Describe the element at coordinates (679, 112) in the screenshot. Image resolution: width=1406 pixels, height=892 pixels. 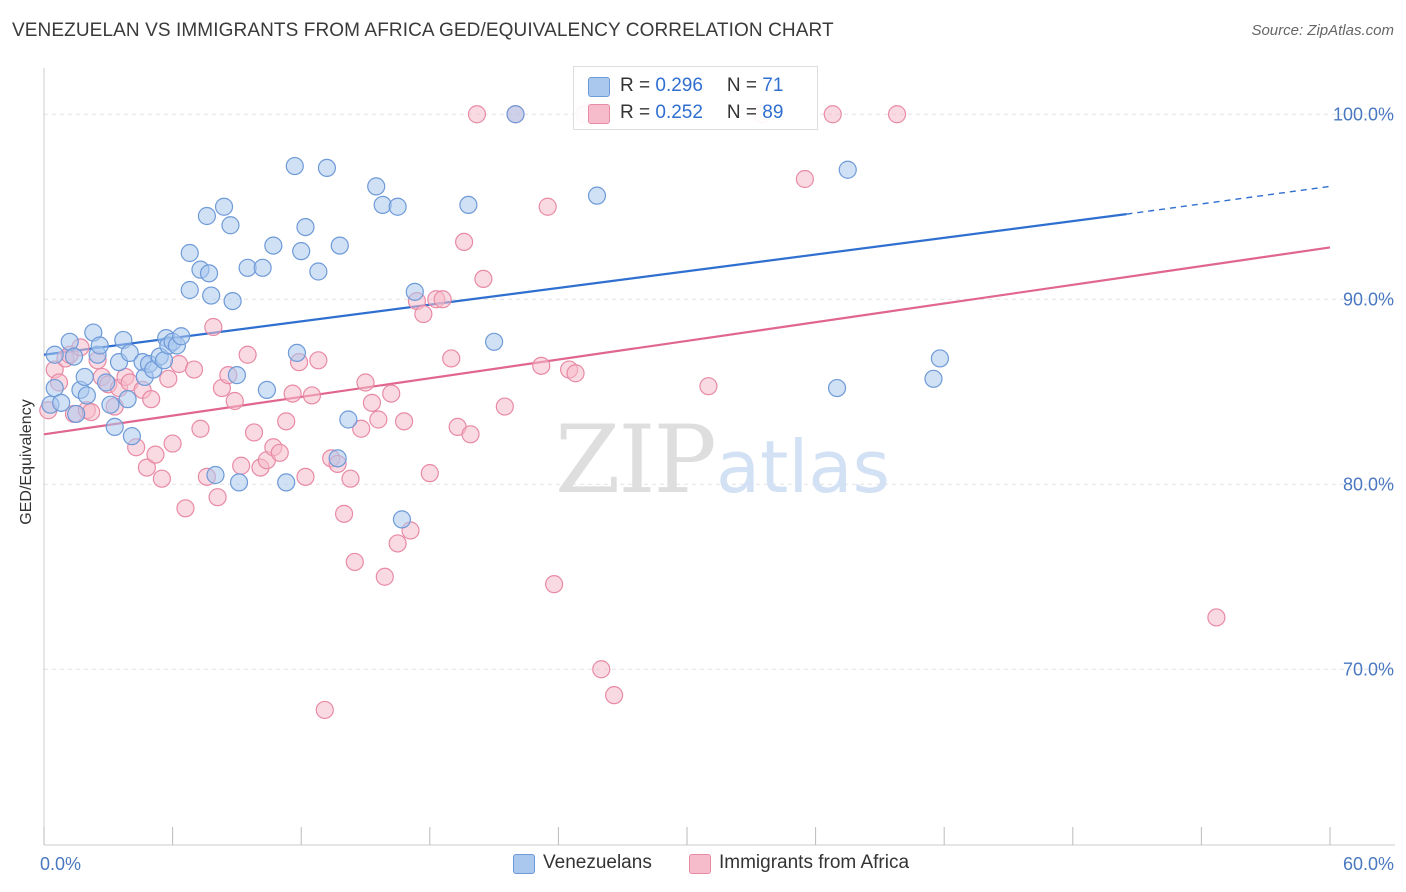
I see `legend-r-value: 0.252` at that location.